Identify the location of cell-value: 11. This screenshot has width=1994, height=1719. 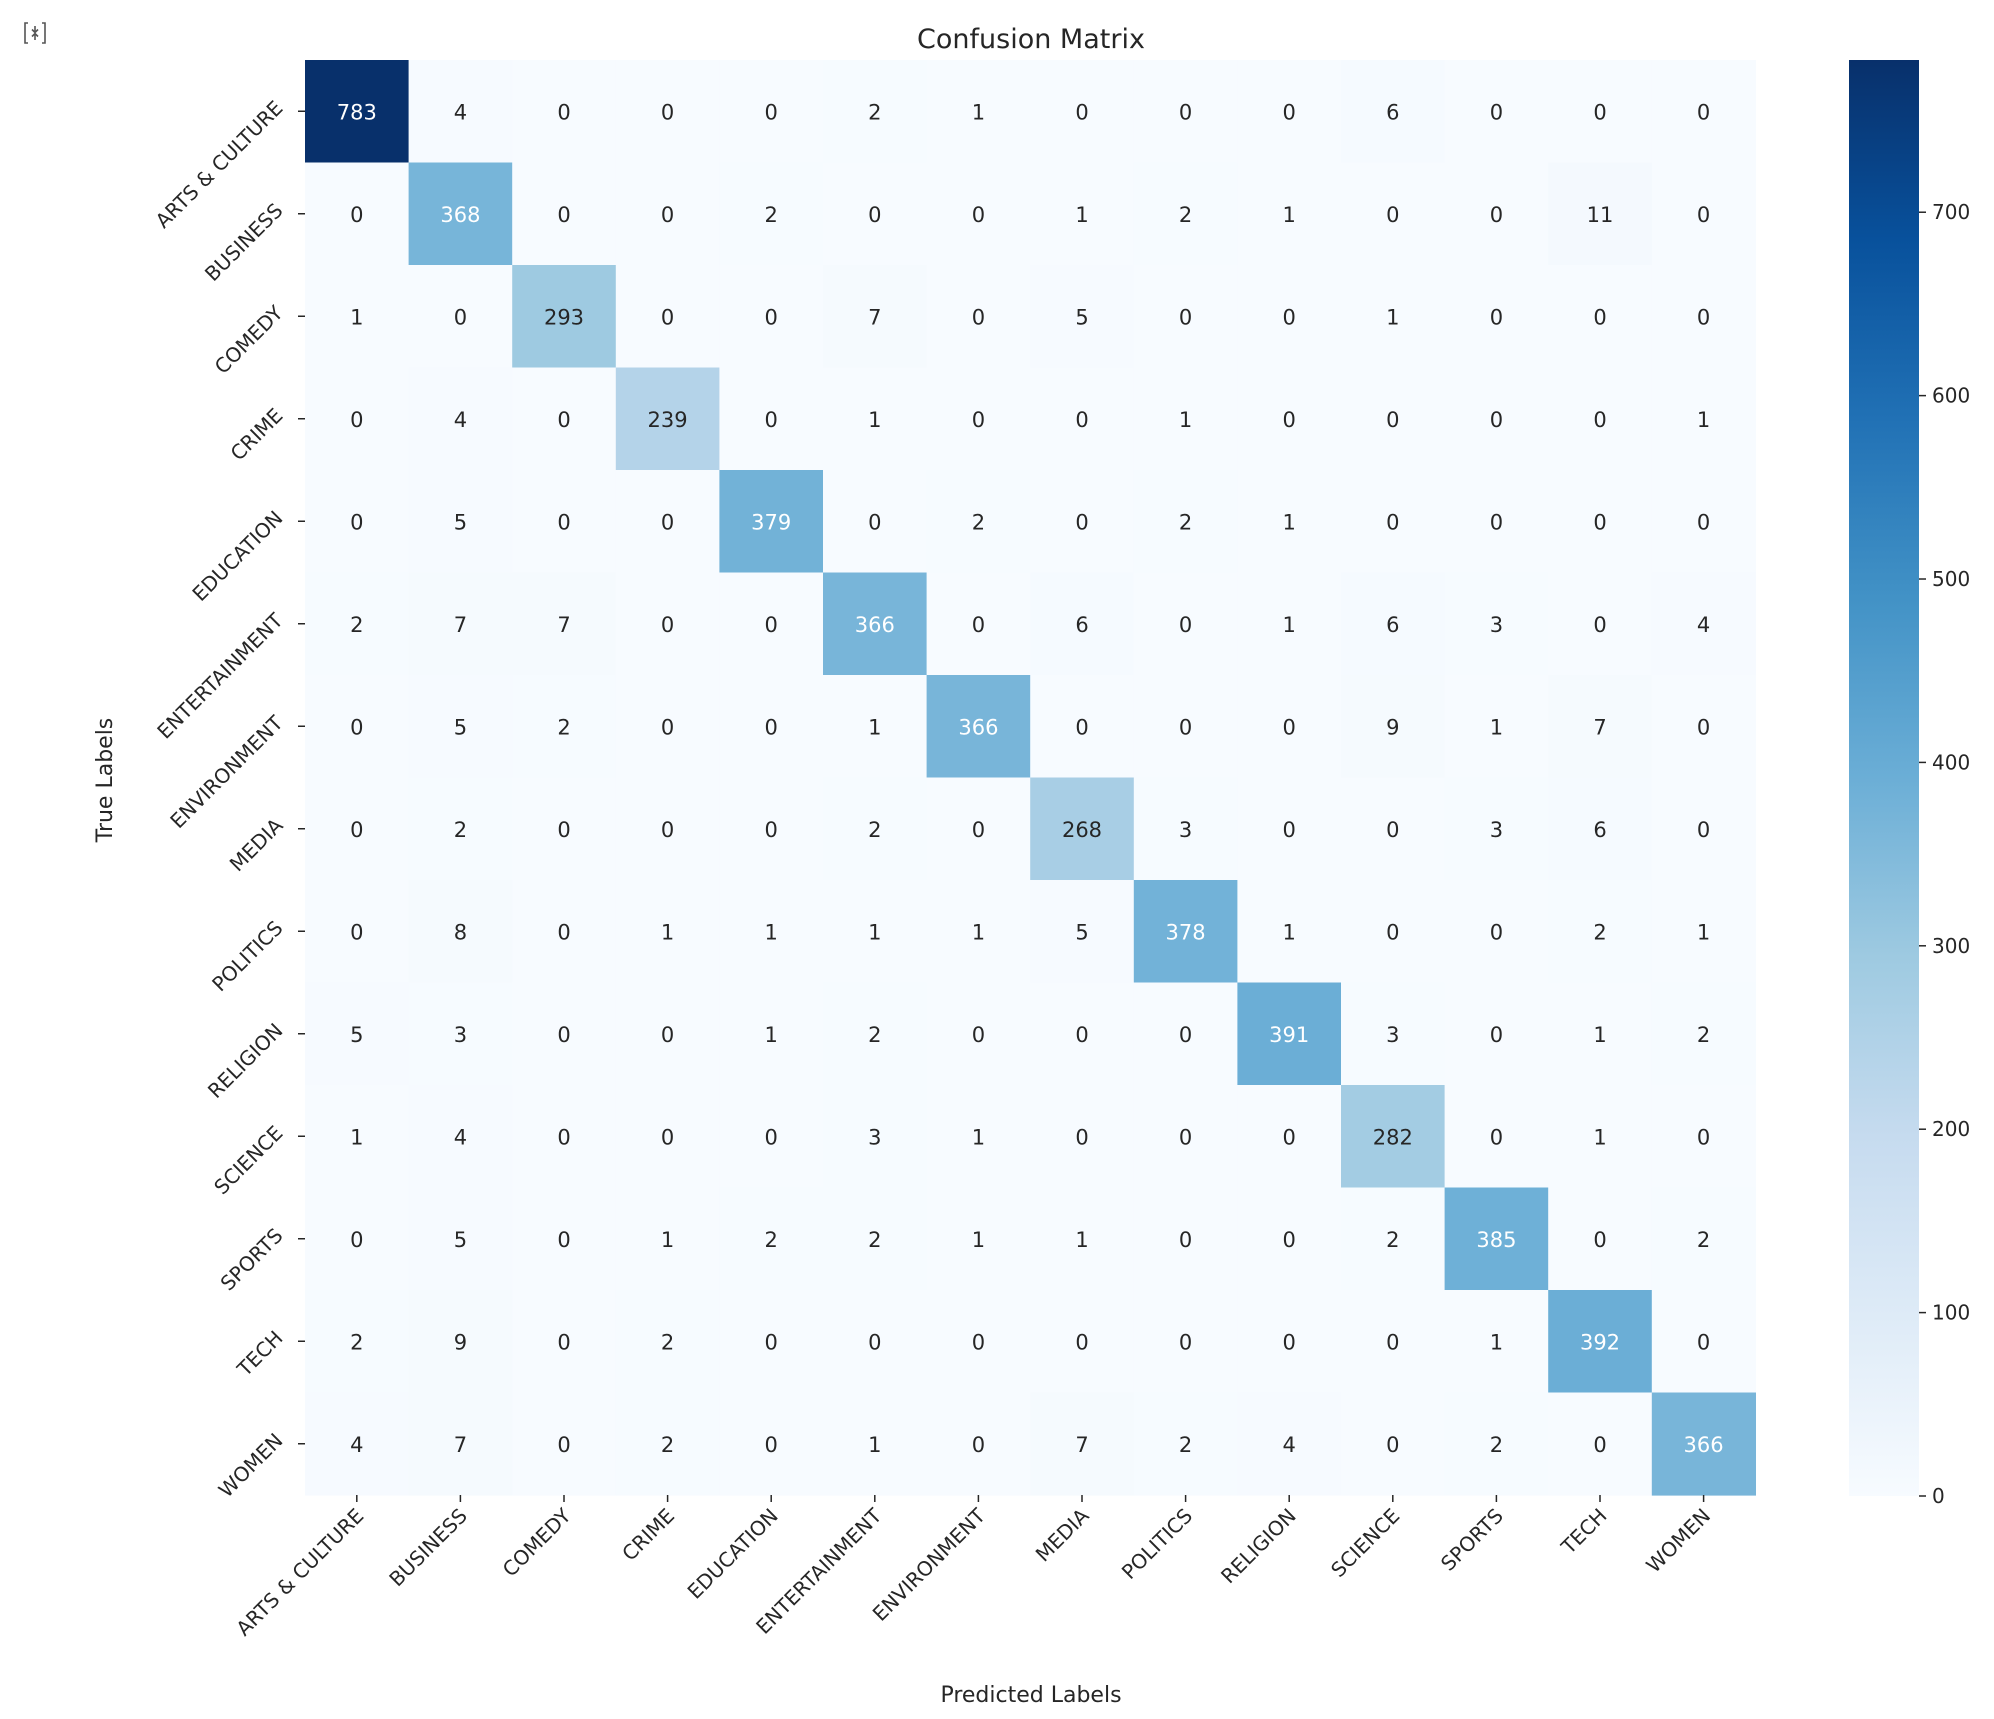
(1600, 215).